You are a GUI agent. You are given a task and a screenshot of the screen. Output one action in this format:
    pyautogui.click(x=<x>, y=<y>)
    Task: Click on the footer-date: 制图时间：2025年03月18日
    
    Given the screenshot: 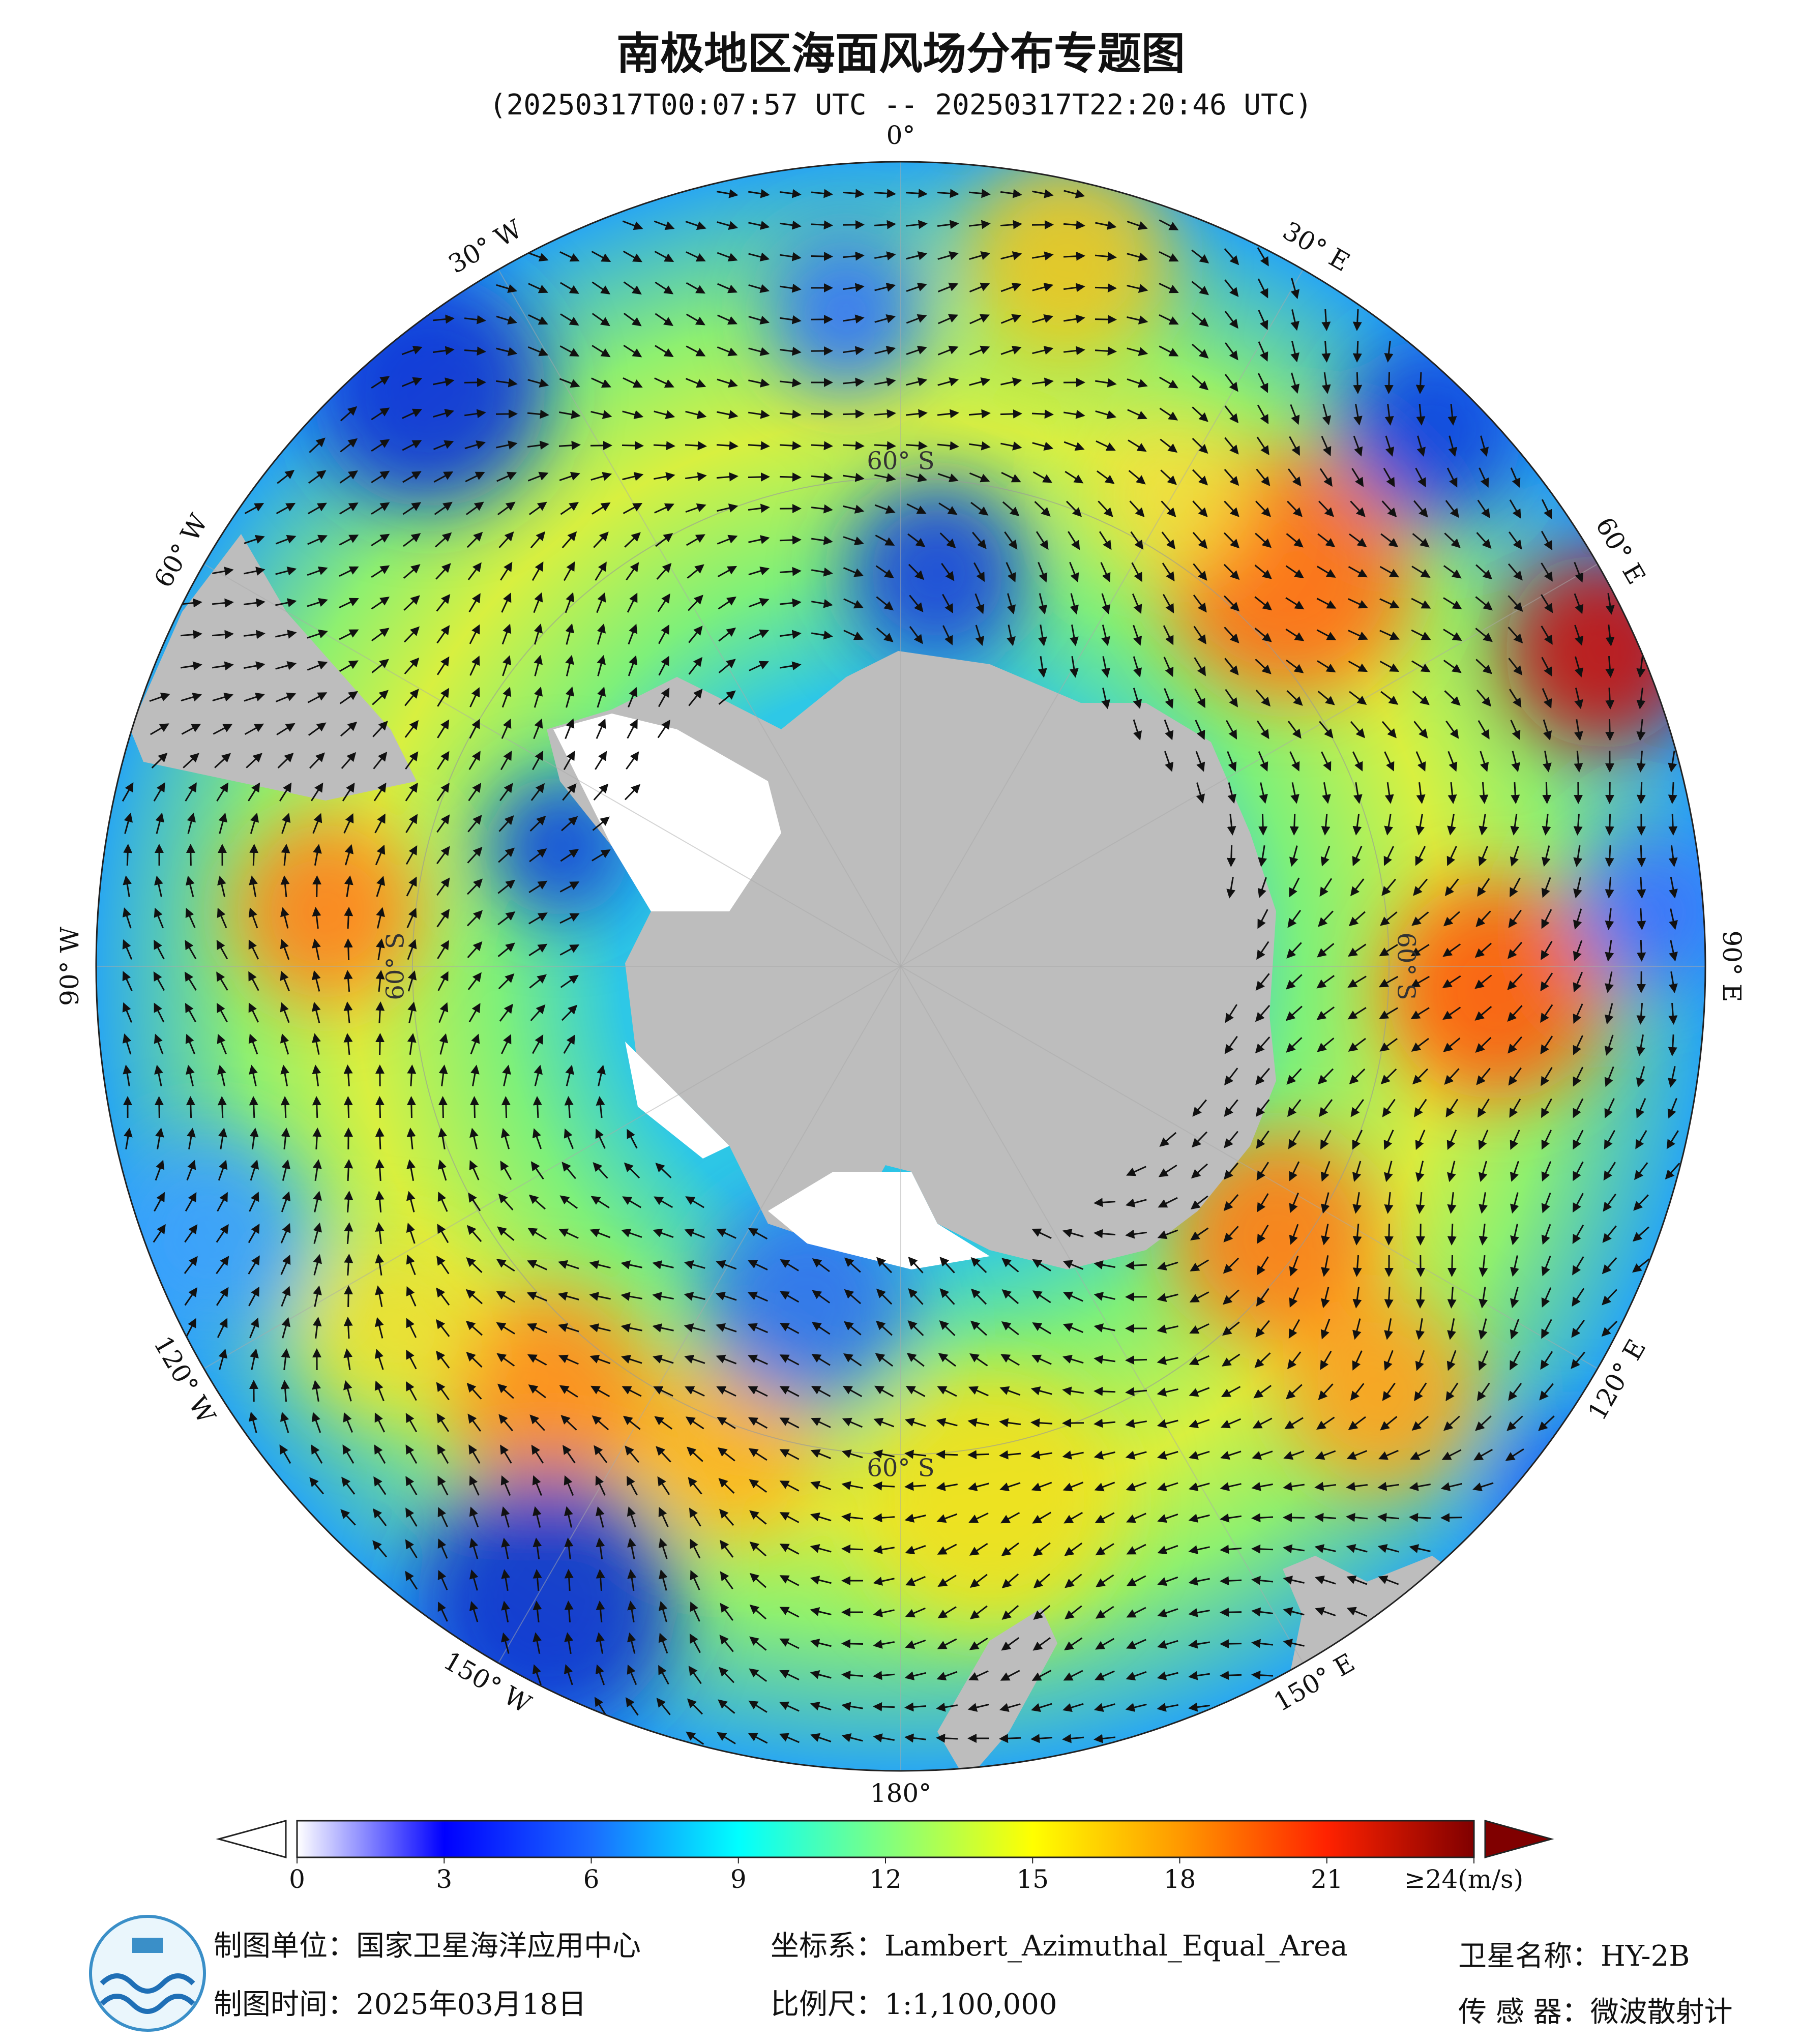 What is the action you would take?
    pyautogui.click(x=400, y=2005)
    